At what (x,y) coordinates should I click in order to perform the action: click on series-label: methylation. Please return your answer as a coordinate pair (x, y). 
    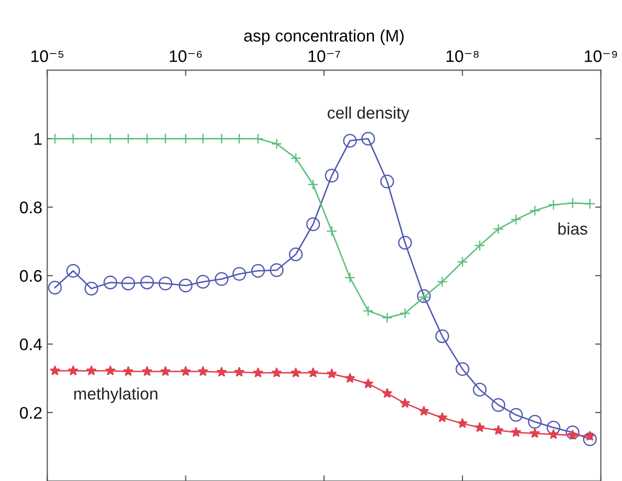
    Looking at the image, I should click on (116, 395).